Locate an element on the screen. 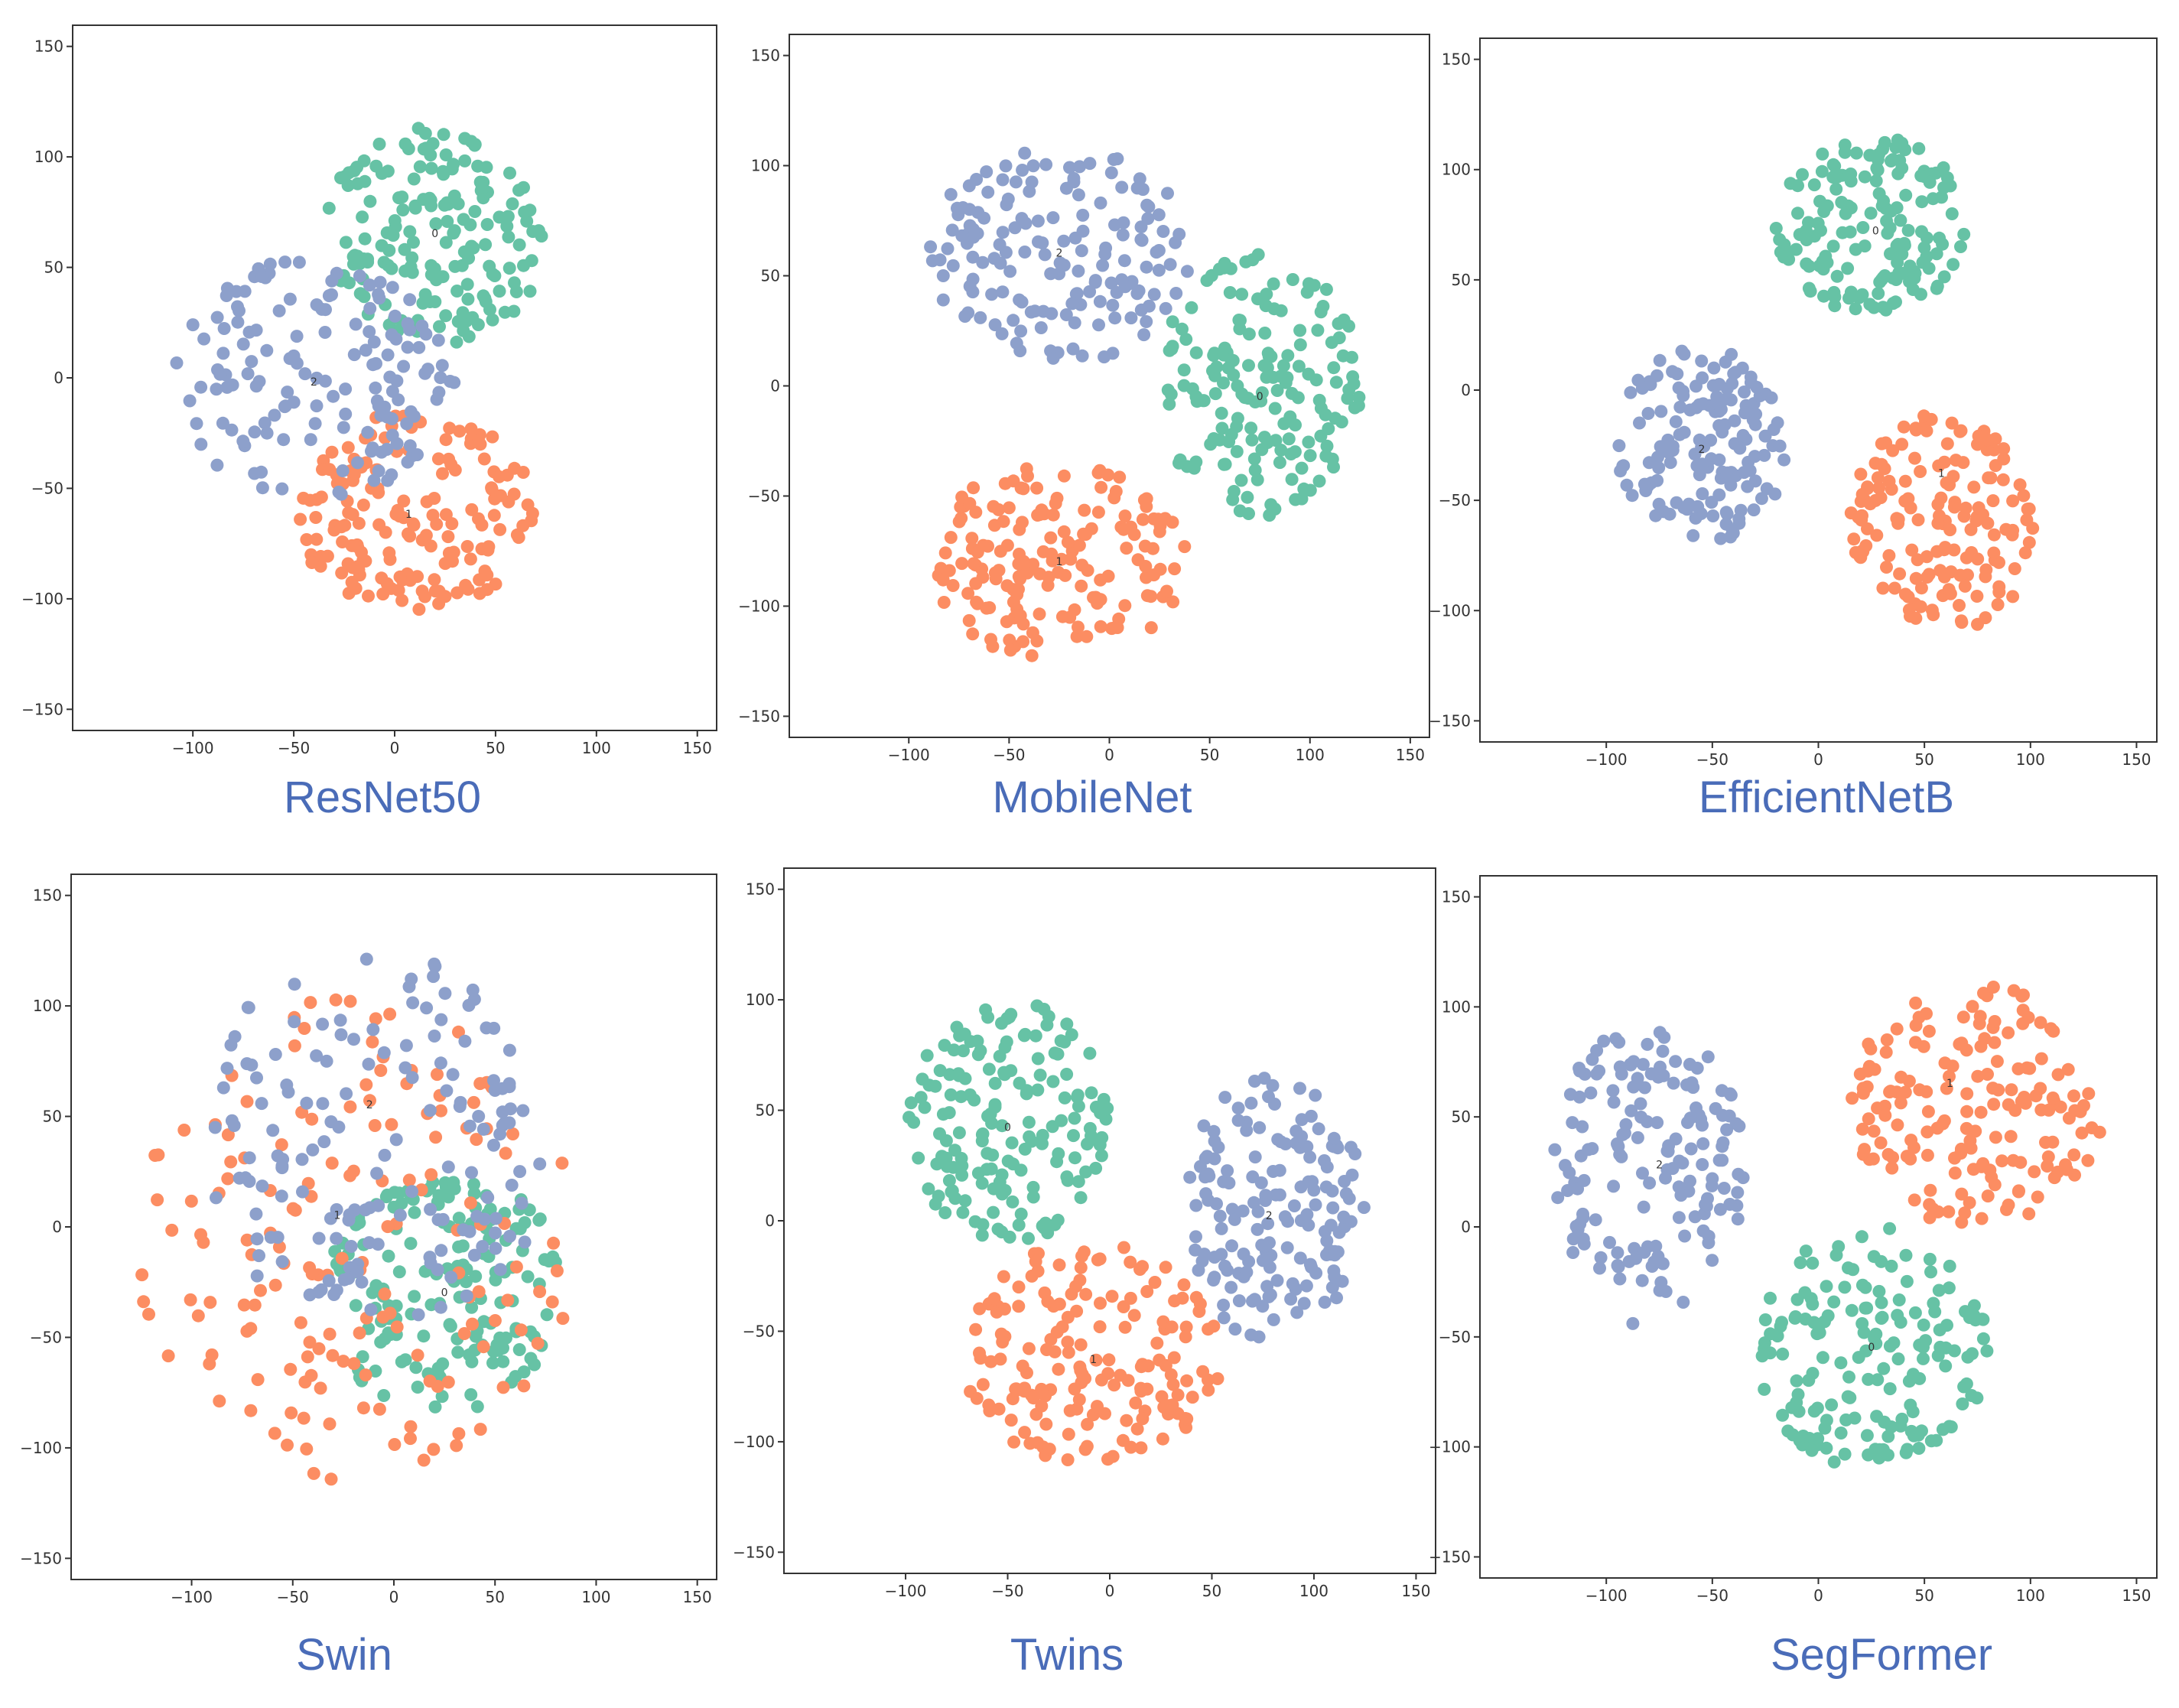  scatter-points is located at coordinates (1826, 382).